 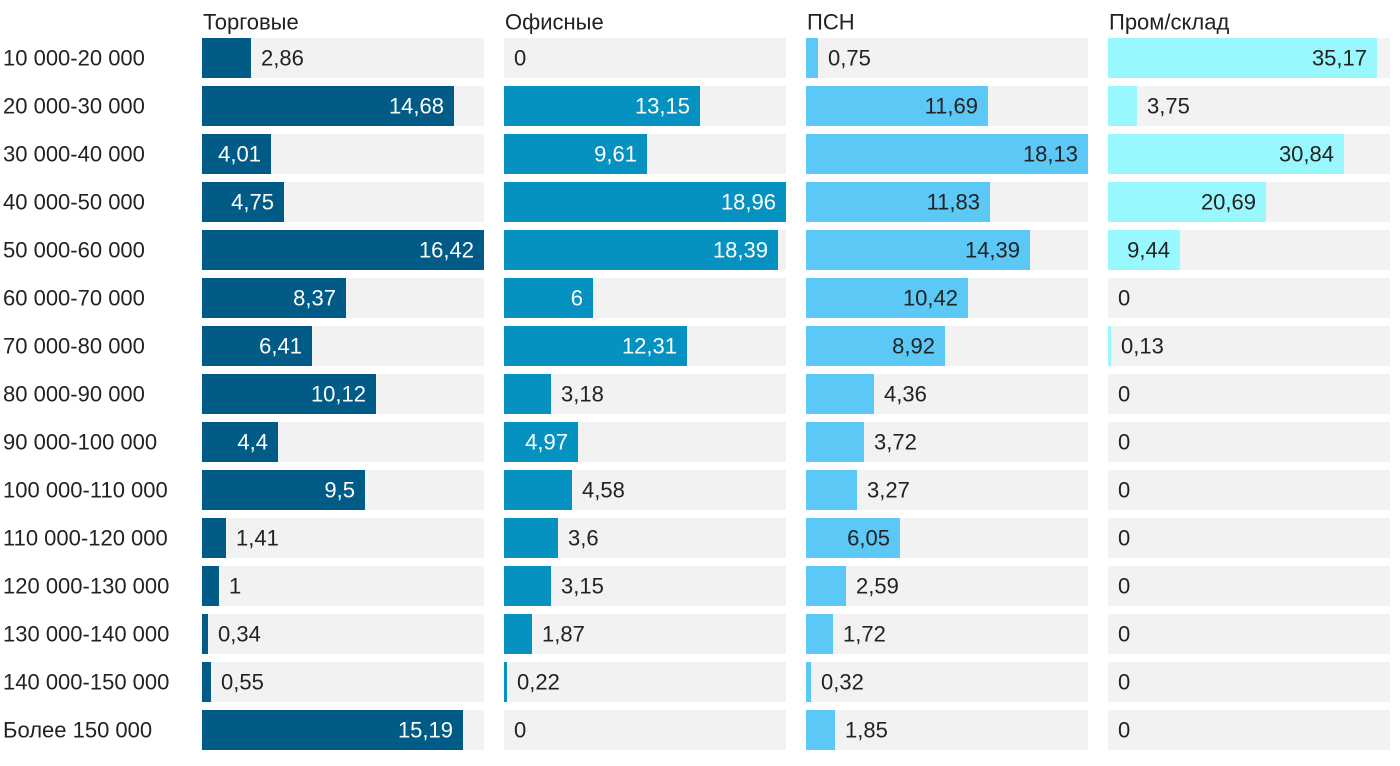 What do you see at coordinates (252, 442) in the screenshot?
I see `data-label: 4,4` at bounding box center [252, 442].